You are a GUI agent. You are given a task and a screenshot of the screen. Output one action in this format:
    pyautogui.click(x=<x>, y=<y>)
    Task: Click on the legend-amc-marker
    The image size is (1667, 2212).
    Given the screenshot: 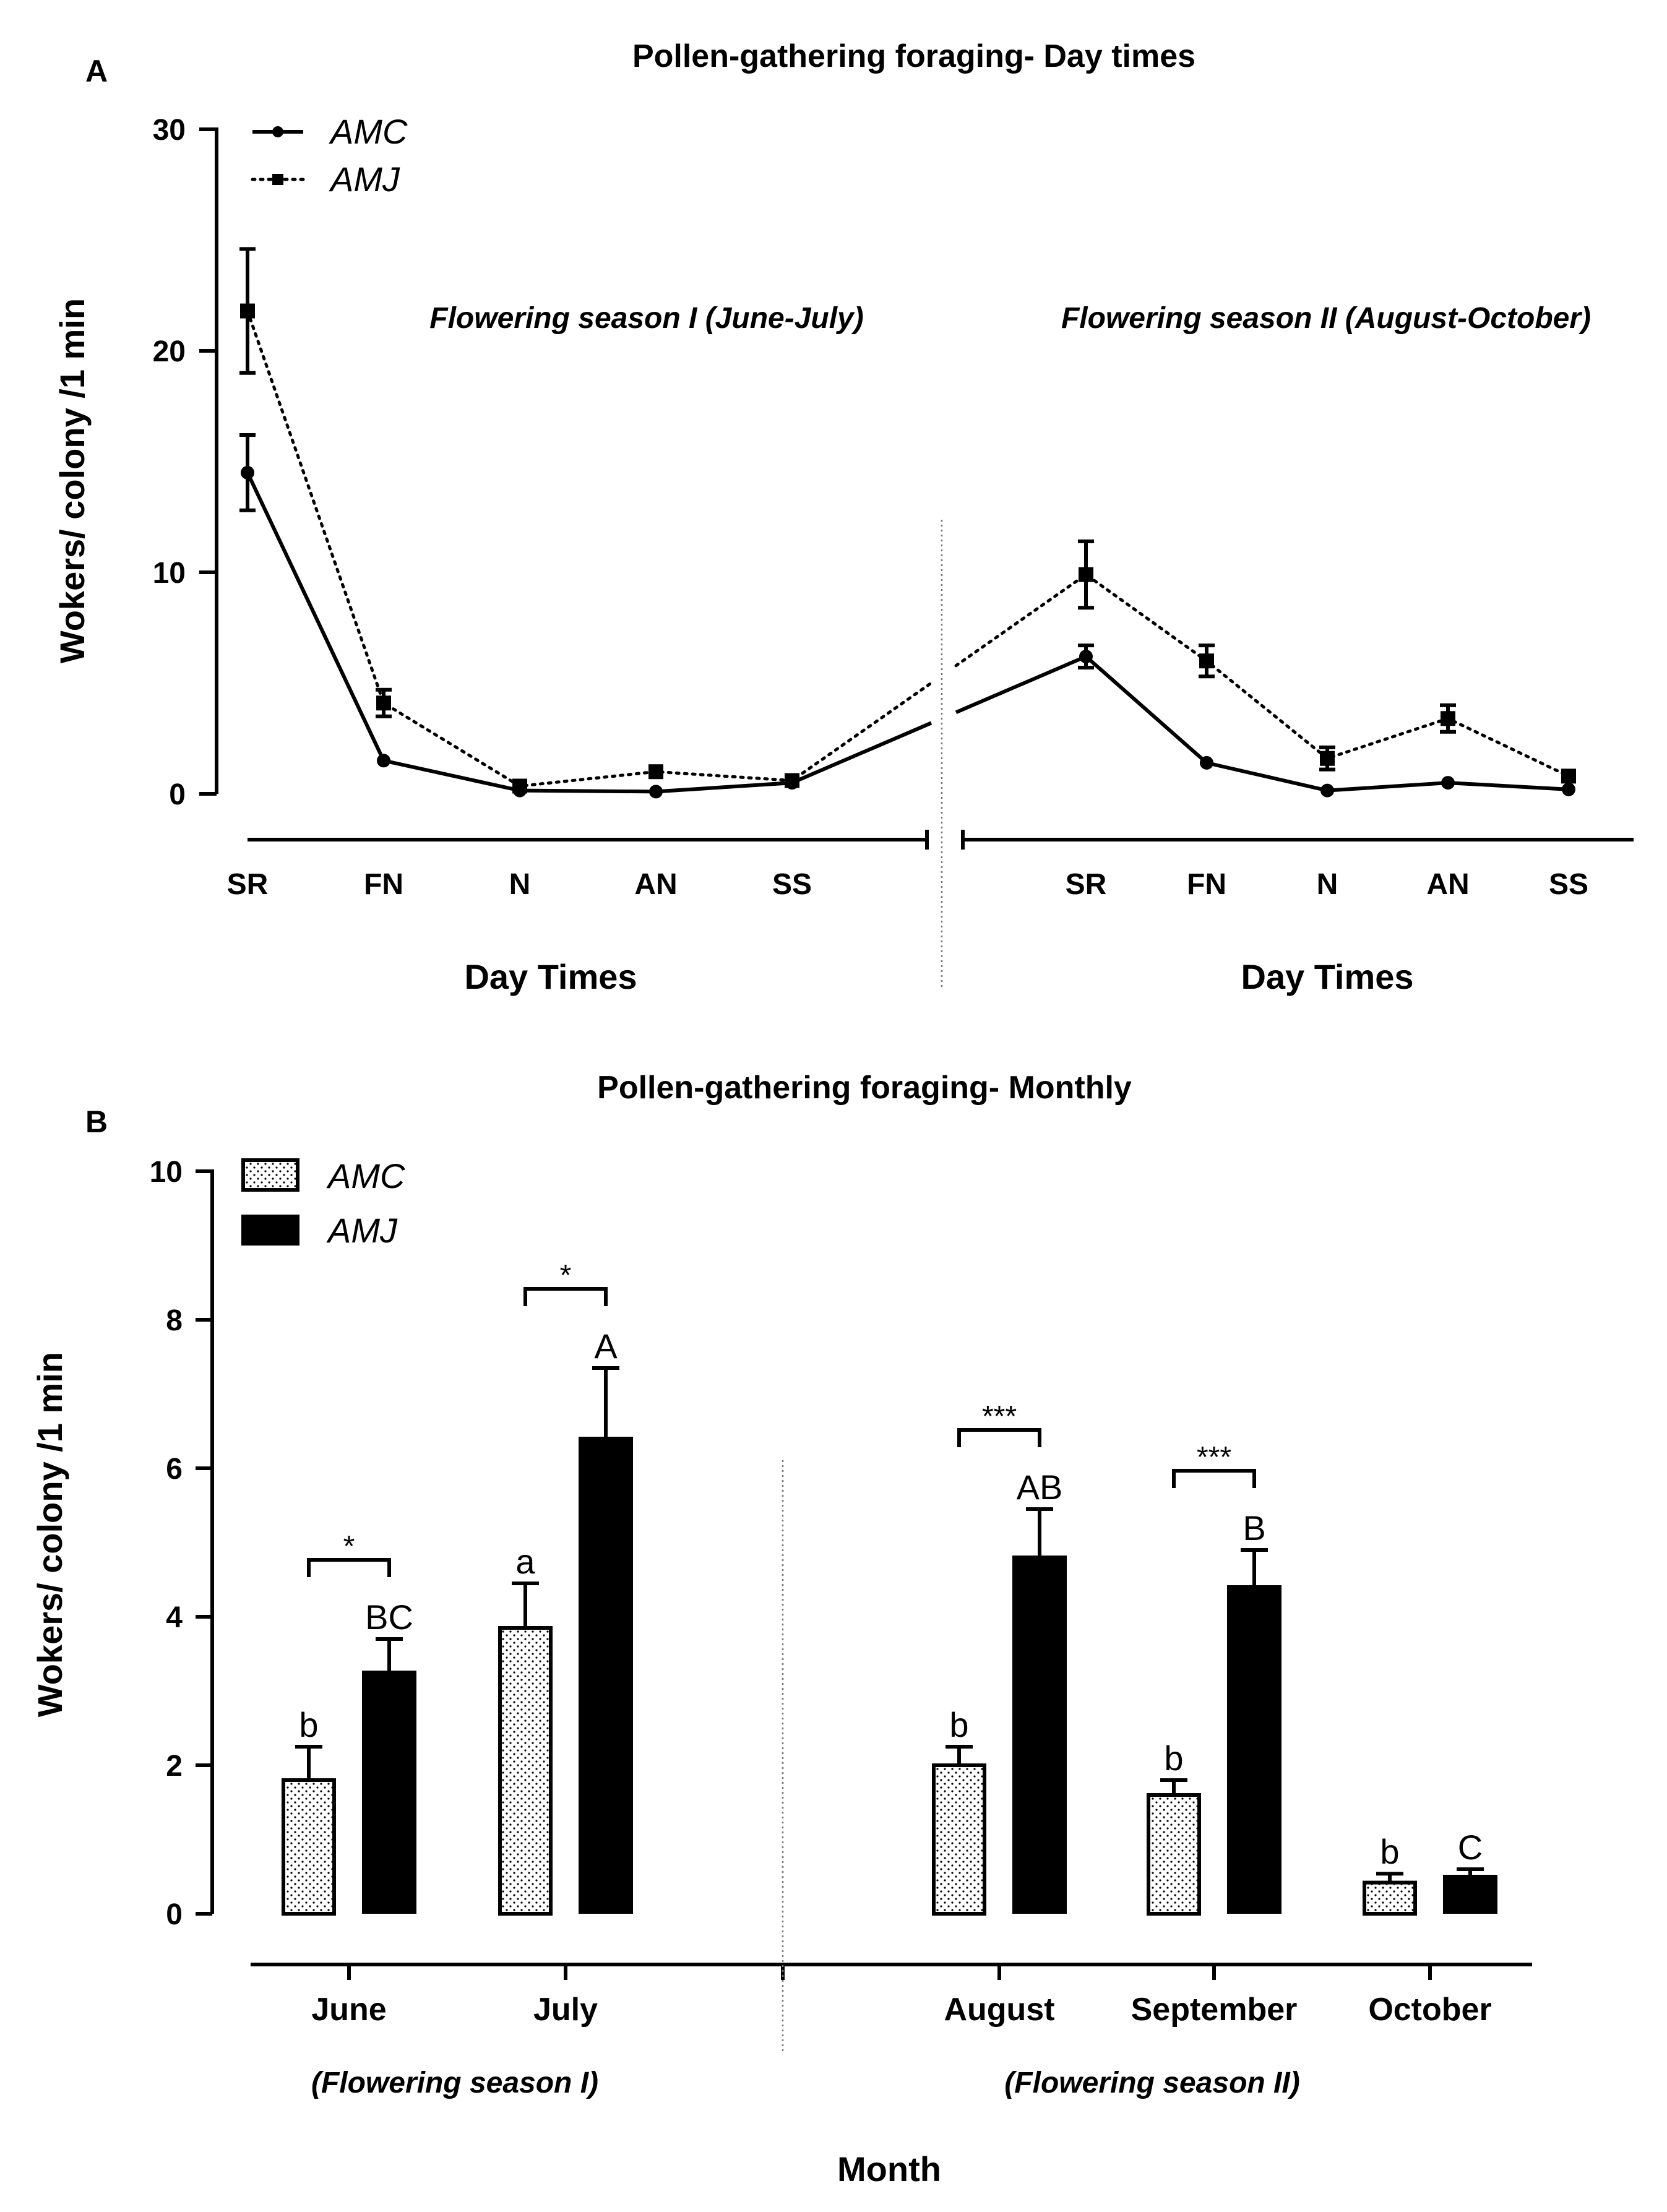 What is the action you would take?
    pyautogui.click(x=277, y=131)
    